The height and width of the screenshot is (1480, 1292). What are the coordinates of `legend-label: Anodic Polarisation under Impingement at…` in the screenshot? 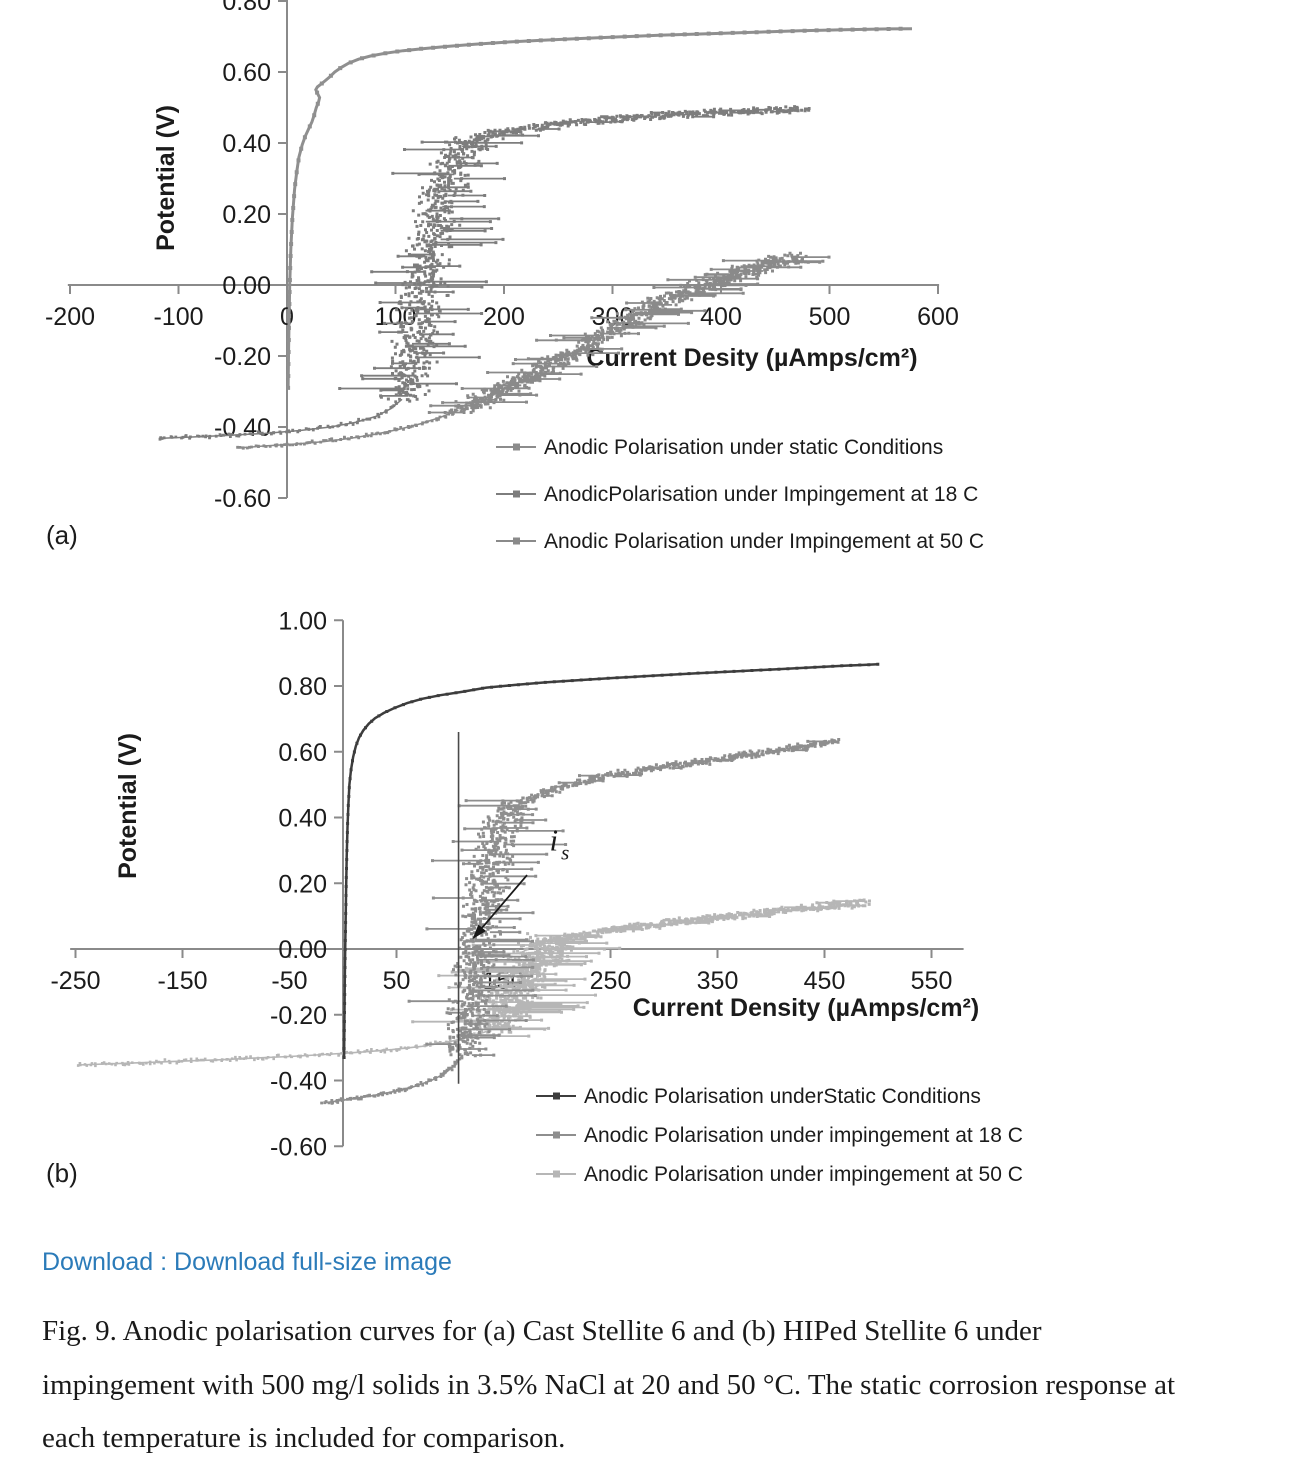 It's located at (764, 541).